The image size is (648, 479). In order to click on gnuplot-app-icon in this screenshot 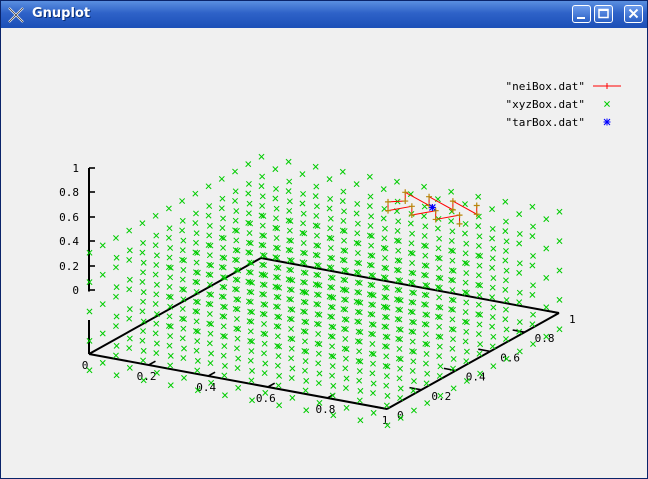, I will do `click(16, 15)`.